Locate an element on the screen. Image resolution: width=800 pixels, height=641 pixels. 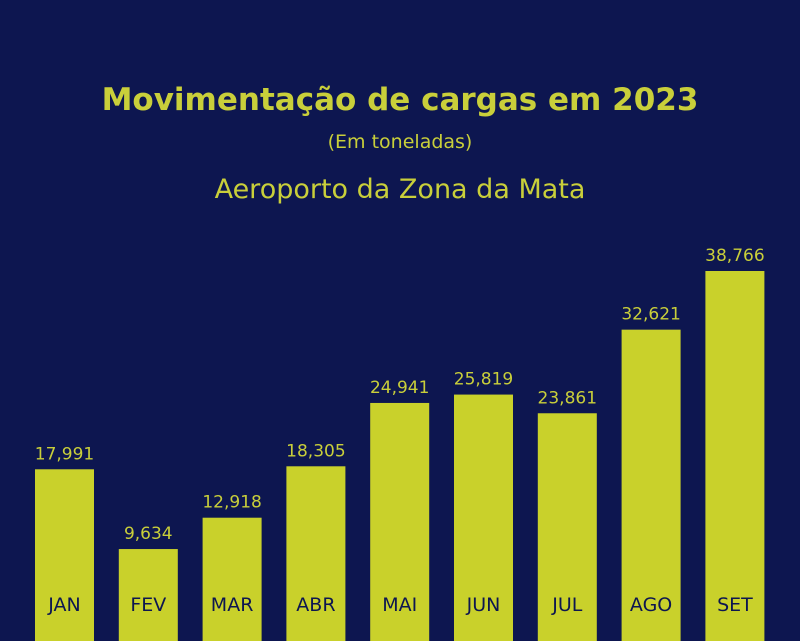
bar-set is located at coordinates (735, 456).